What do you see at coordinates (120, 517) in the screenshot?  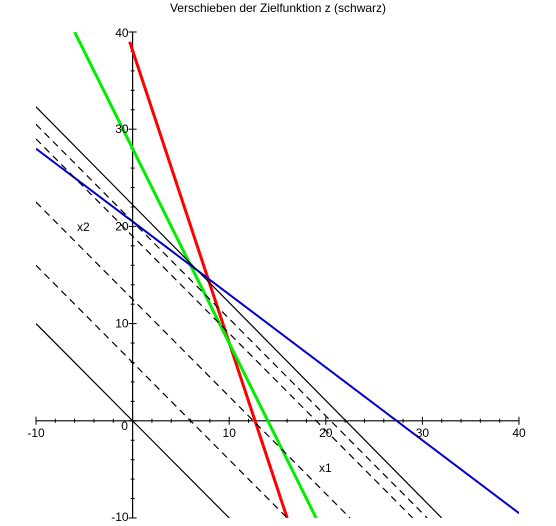 I see `y-tick-label: -10` at bounding box center [120, 517].